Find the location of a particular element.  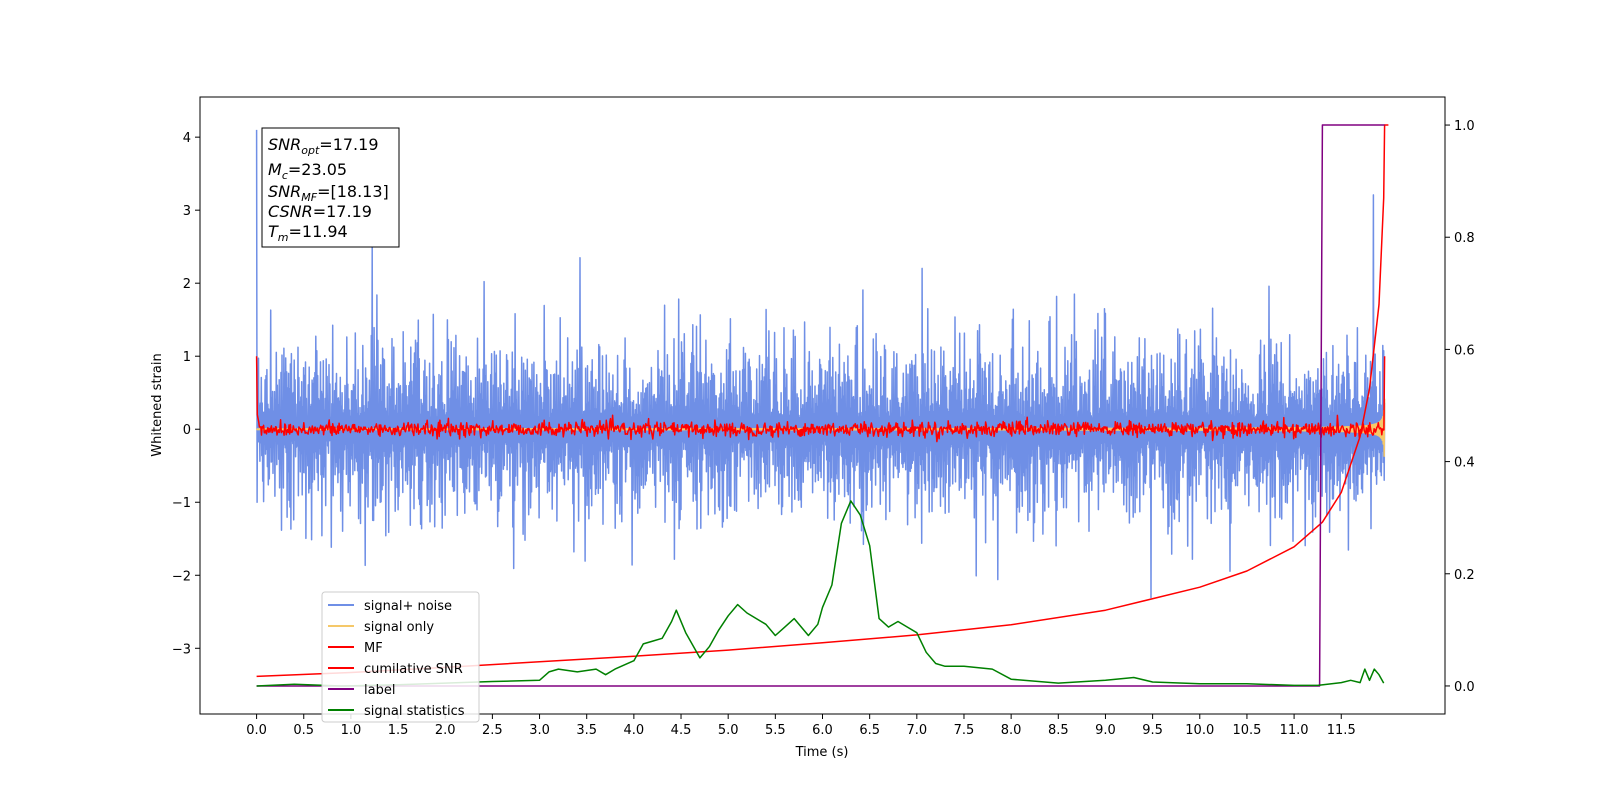

series-line-mf is located at coordinates (820, 399).